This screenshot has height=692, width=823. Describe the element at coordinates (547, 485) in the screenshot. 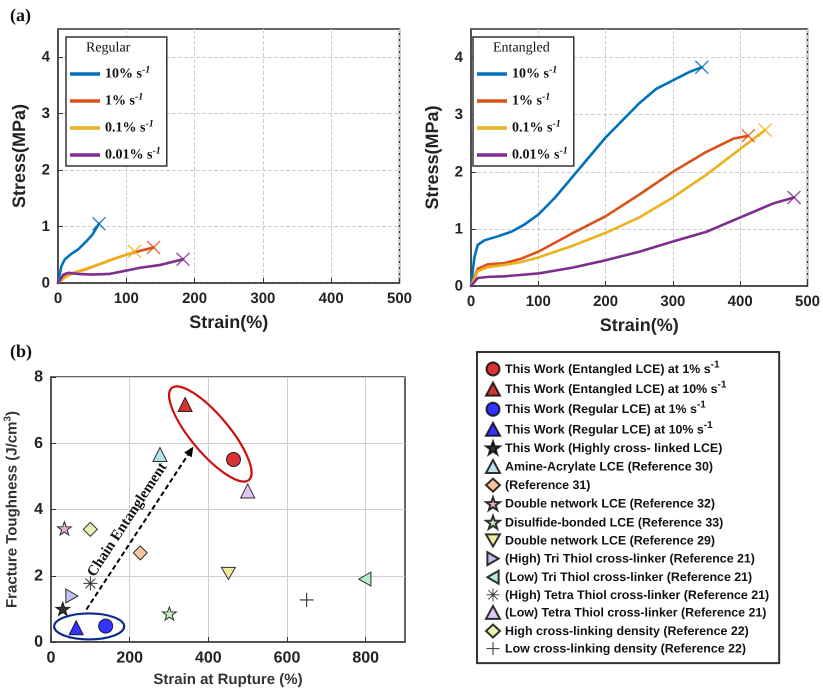

I see `legend-label: (Reference 31)` at that location.